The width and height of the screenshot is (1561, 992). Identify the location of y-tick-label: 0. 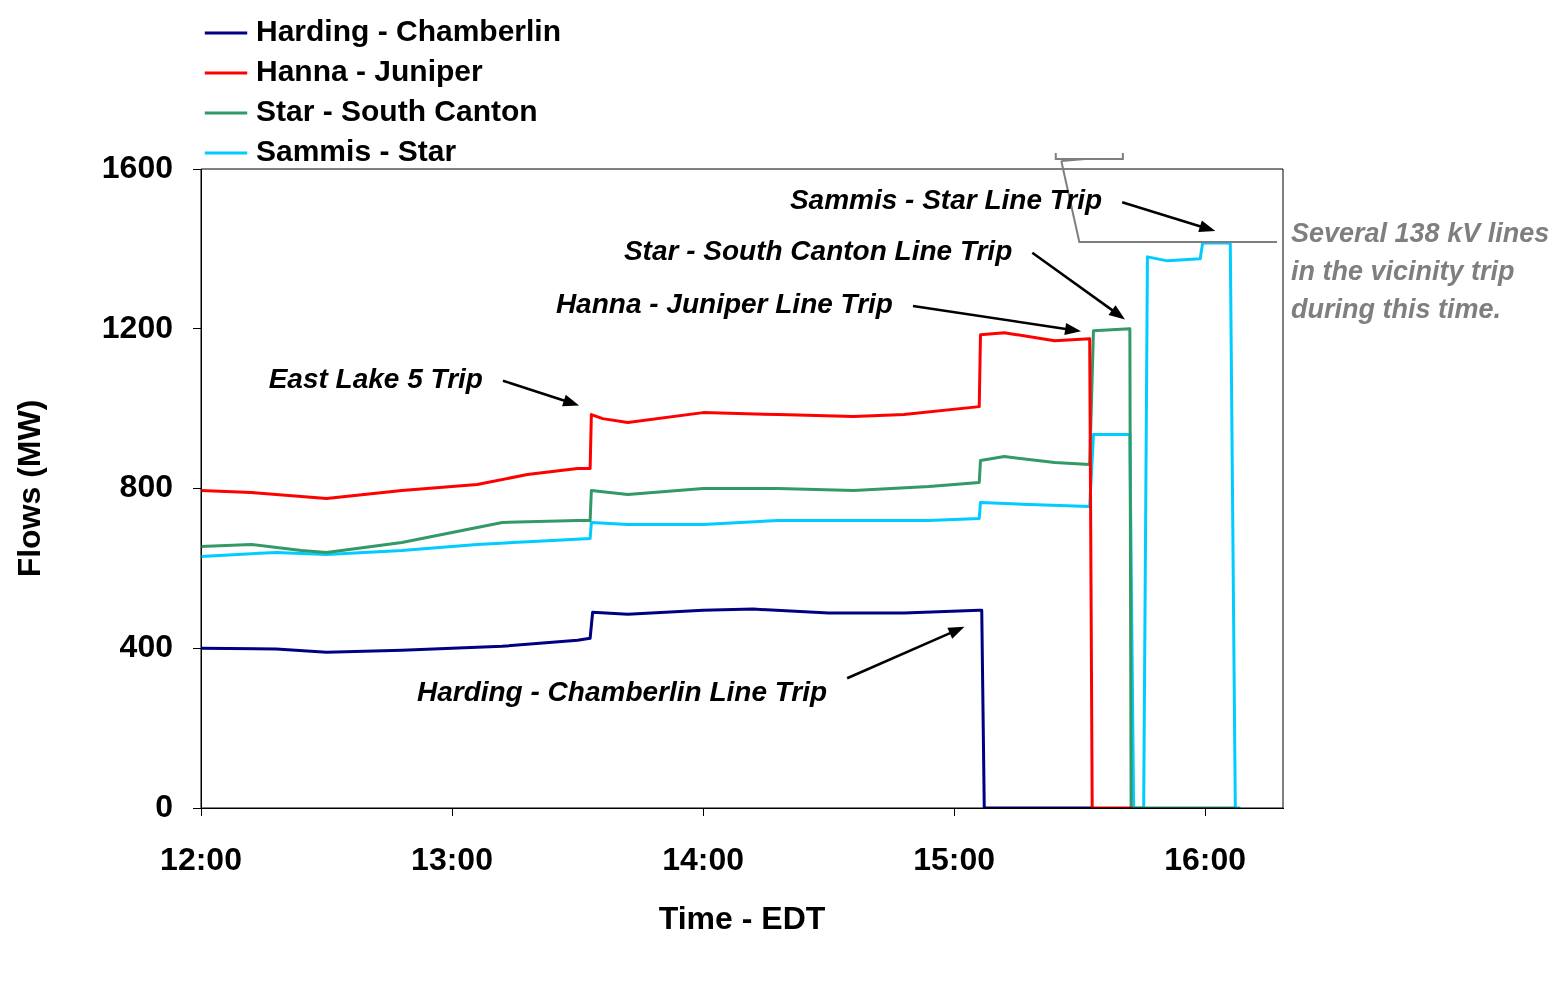
(164, 805).